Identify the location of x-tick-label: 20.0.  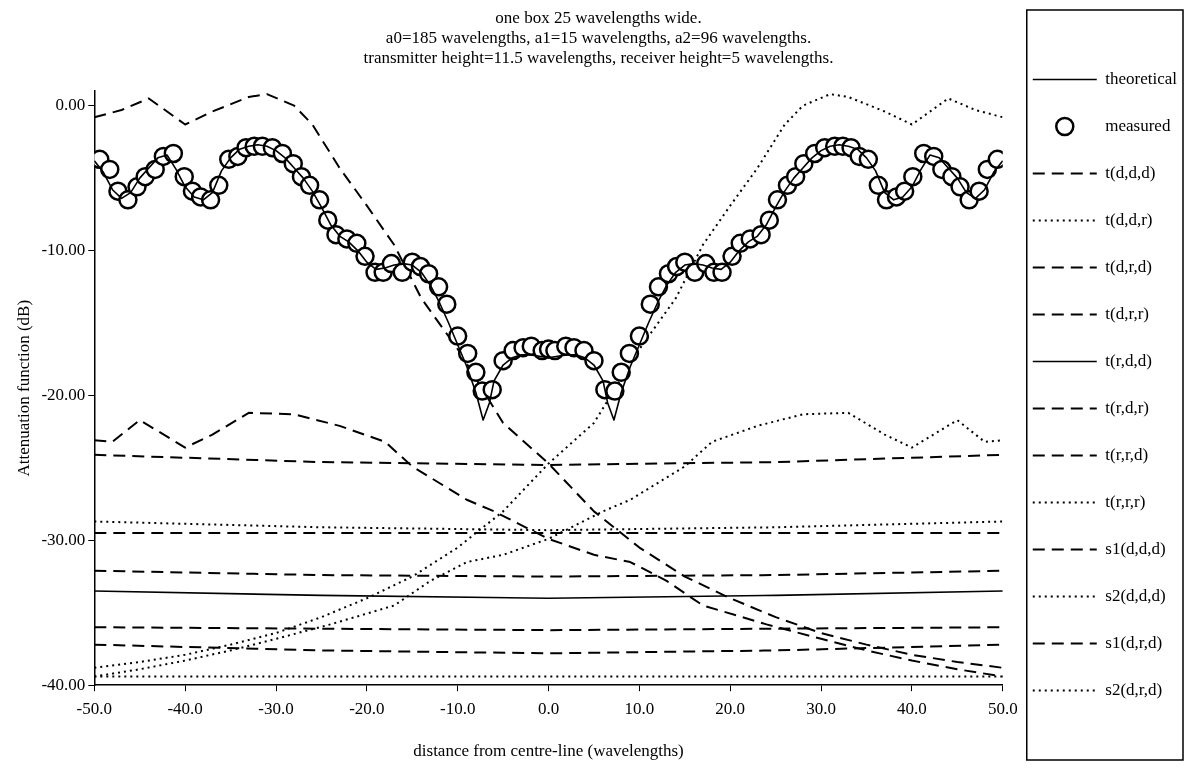
(730, 708).